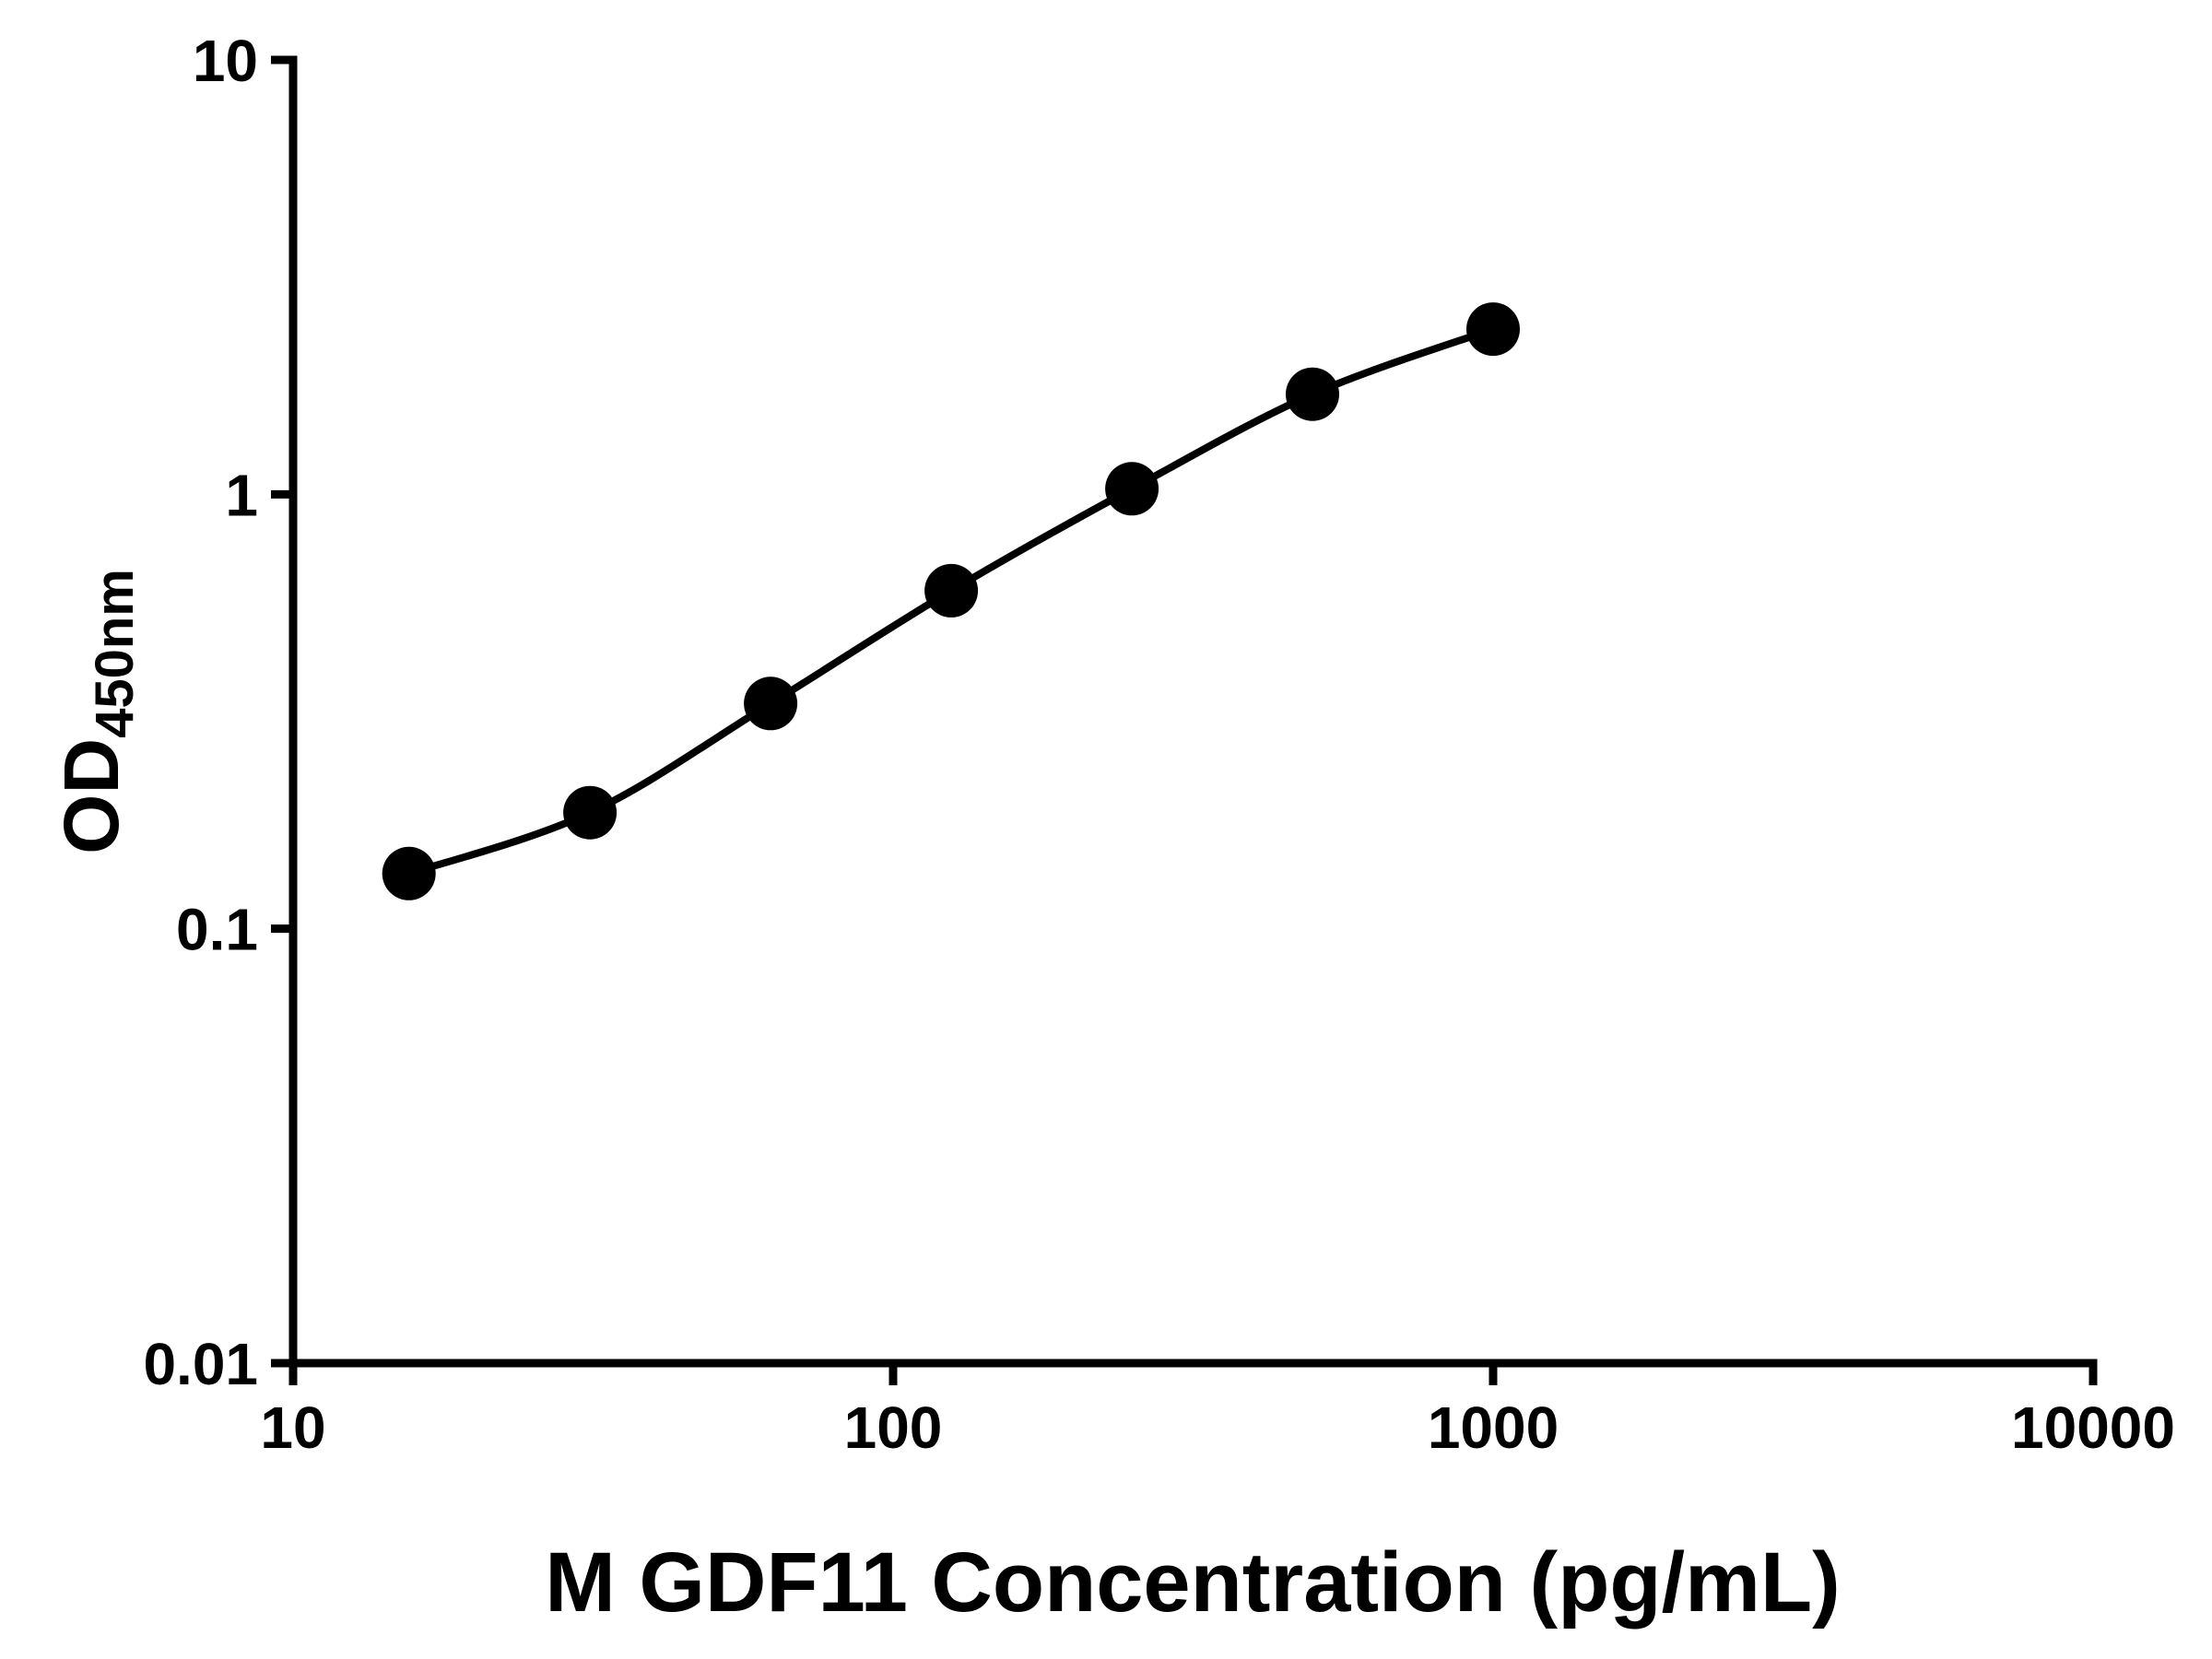  I want to click on y-tick-label: 0.1, so click(217, 930).